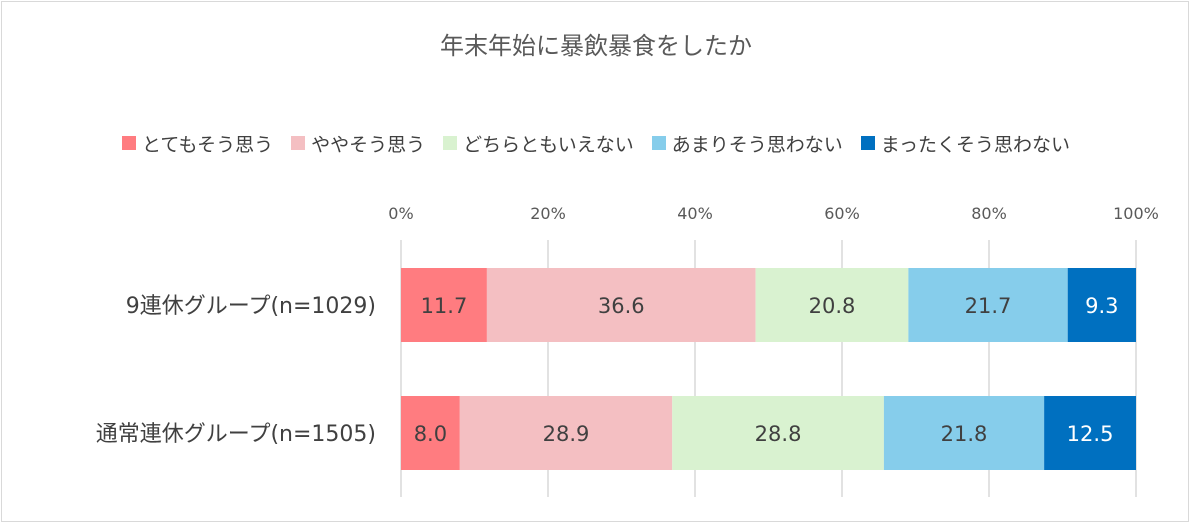  I want to click on data-label: 21.7, so click(988, 306).